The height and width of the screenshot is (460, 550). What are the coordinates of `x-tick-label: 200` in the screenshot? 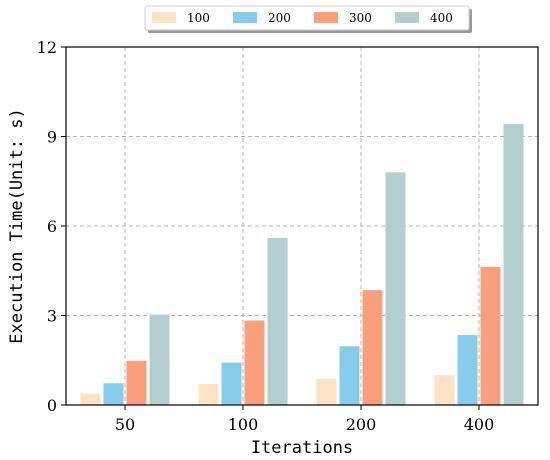 It's located at (361, 424).